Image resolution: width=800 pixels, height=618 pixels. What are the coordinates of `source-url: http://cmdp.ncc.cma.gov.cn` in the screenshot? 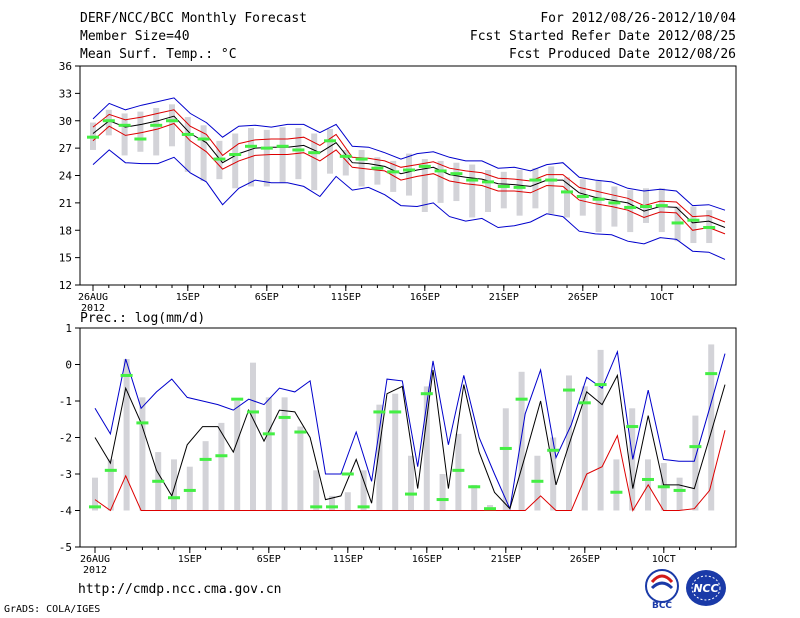 It's located at (180, 589).